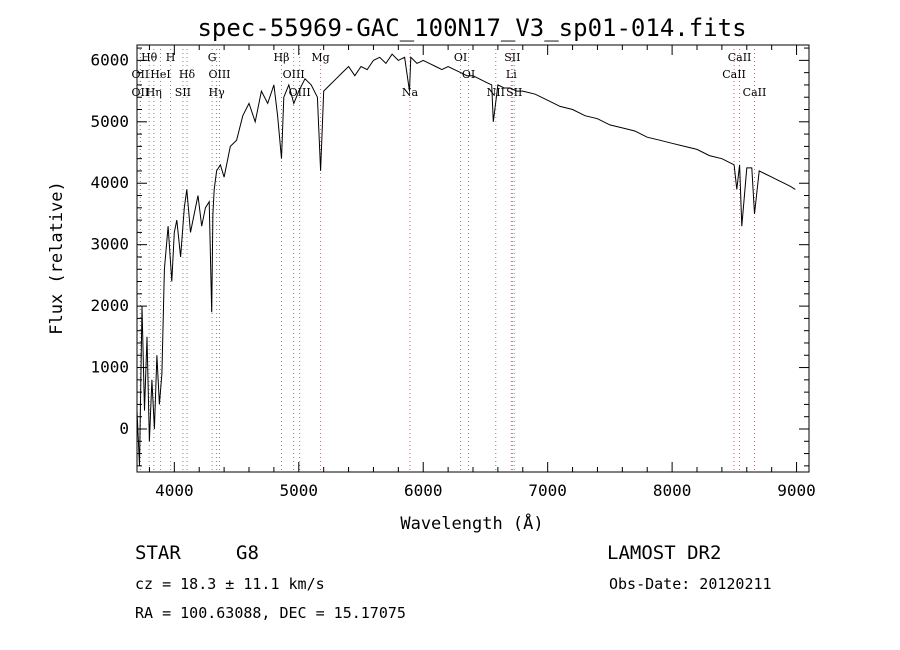 Image resolution: width=900 pixels, height=650 pixels. I want to click on y-tick-label: 3000, so click(109, 244).